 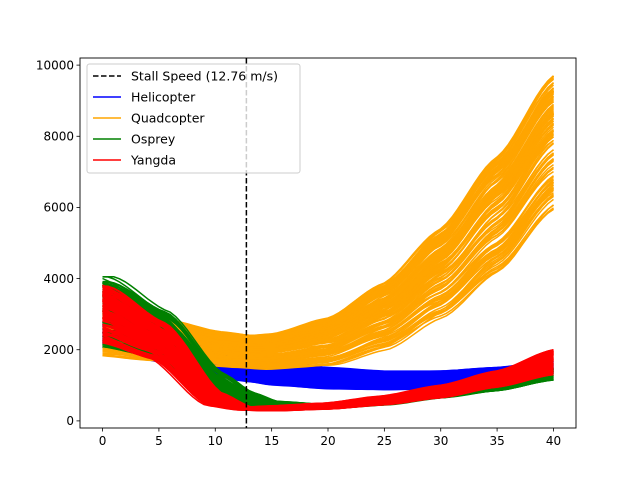 What do you see at coordinates (58, 137) in the screenshot?
I see `y-tick-label: 8000` at bounding box center [58, 137].